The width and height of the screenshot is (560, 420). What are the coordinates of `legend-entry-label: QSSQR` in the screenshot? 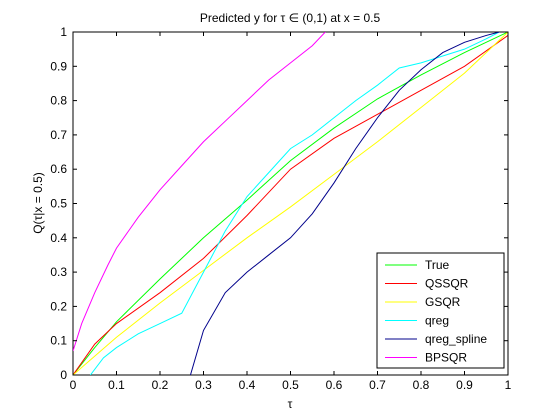 It's located at (447, 284).